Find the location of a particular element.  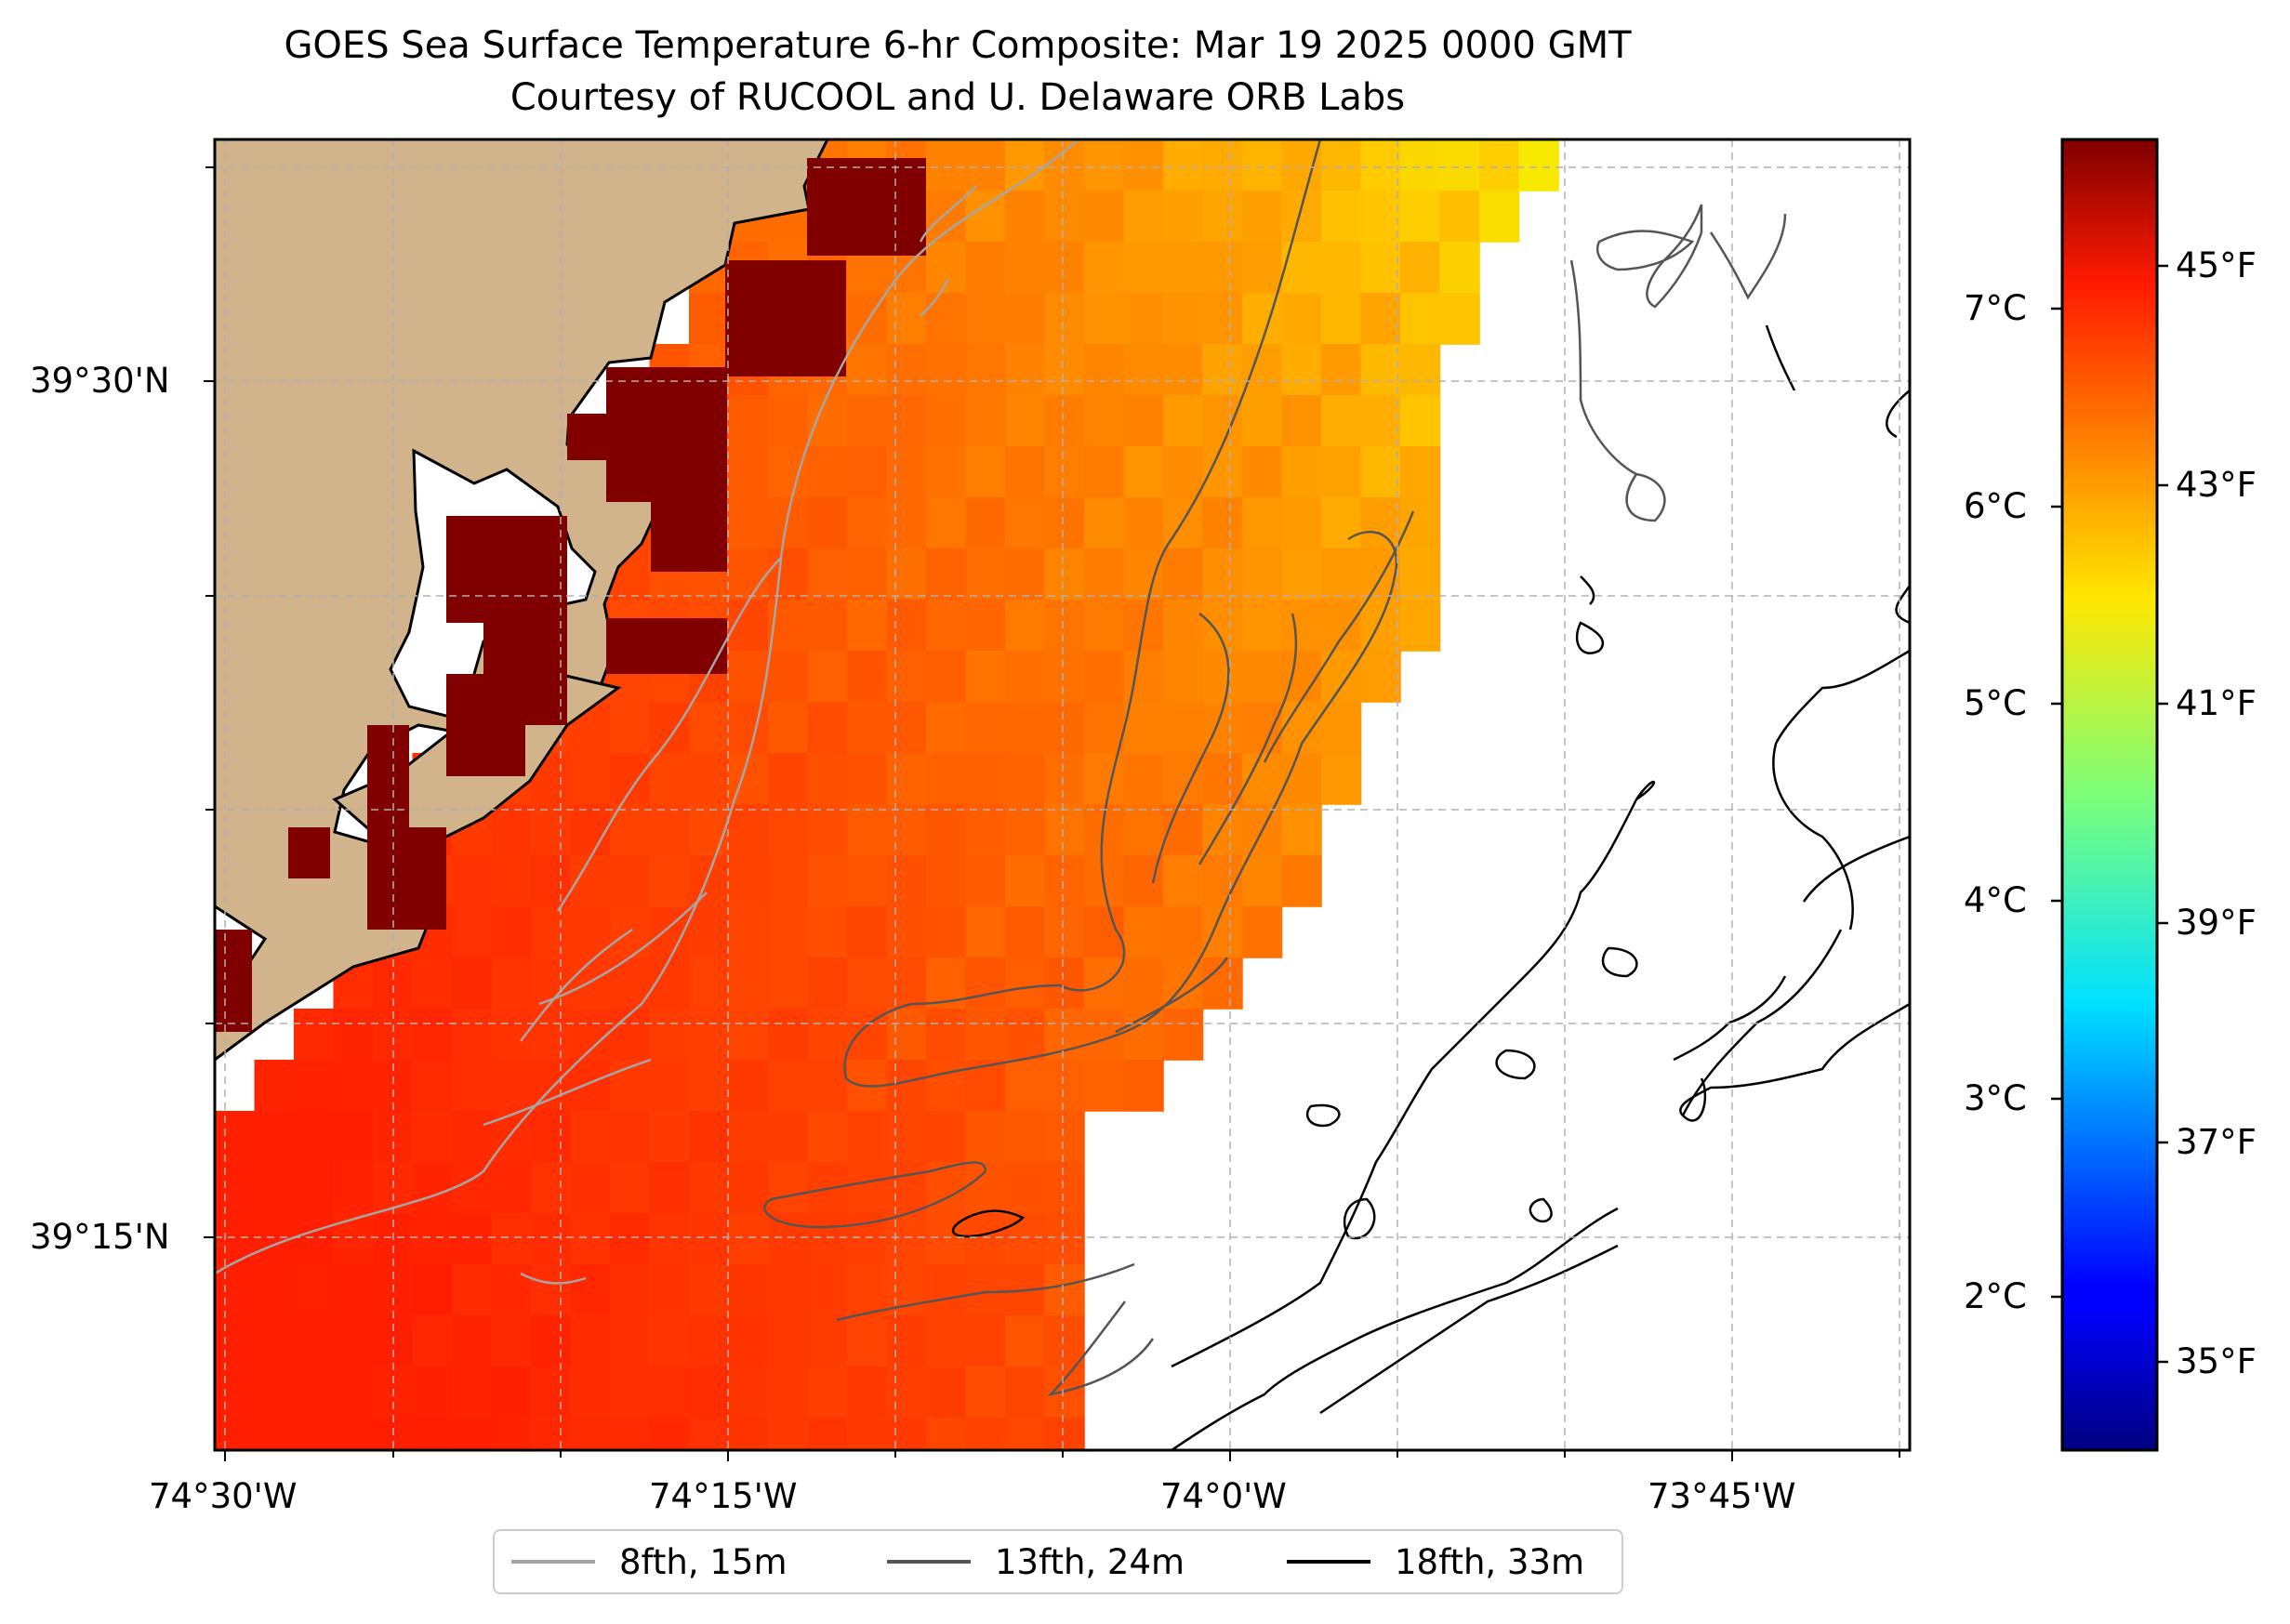

colorbar-celsius-label: 7°C is located at coordinates (1995, 308).